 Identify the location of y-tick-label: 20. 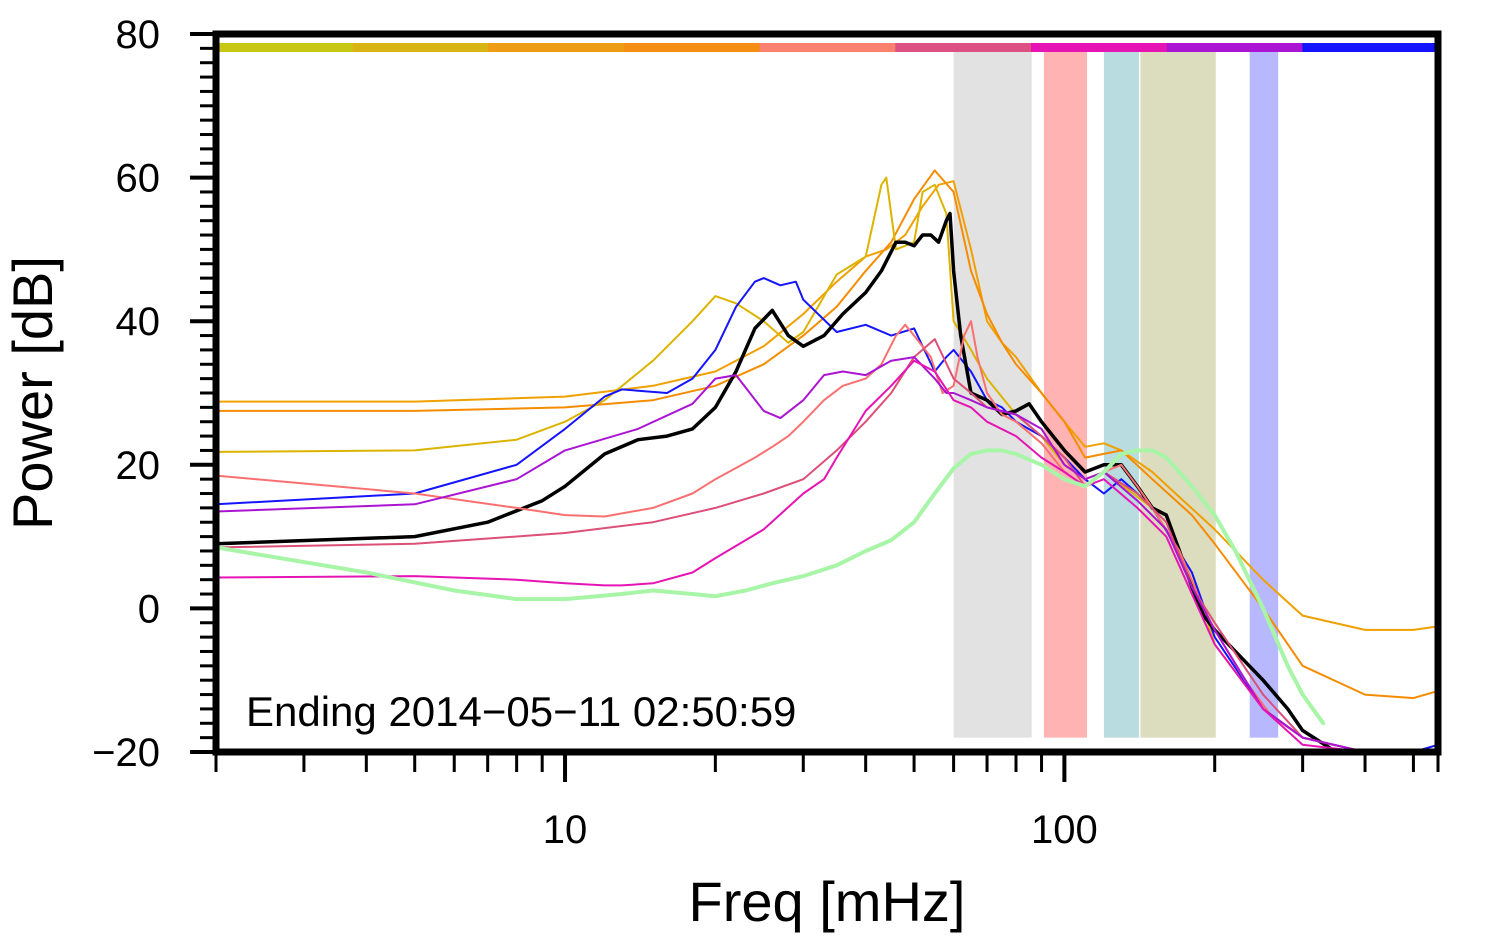
(138, 466).